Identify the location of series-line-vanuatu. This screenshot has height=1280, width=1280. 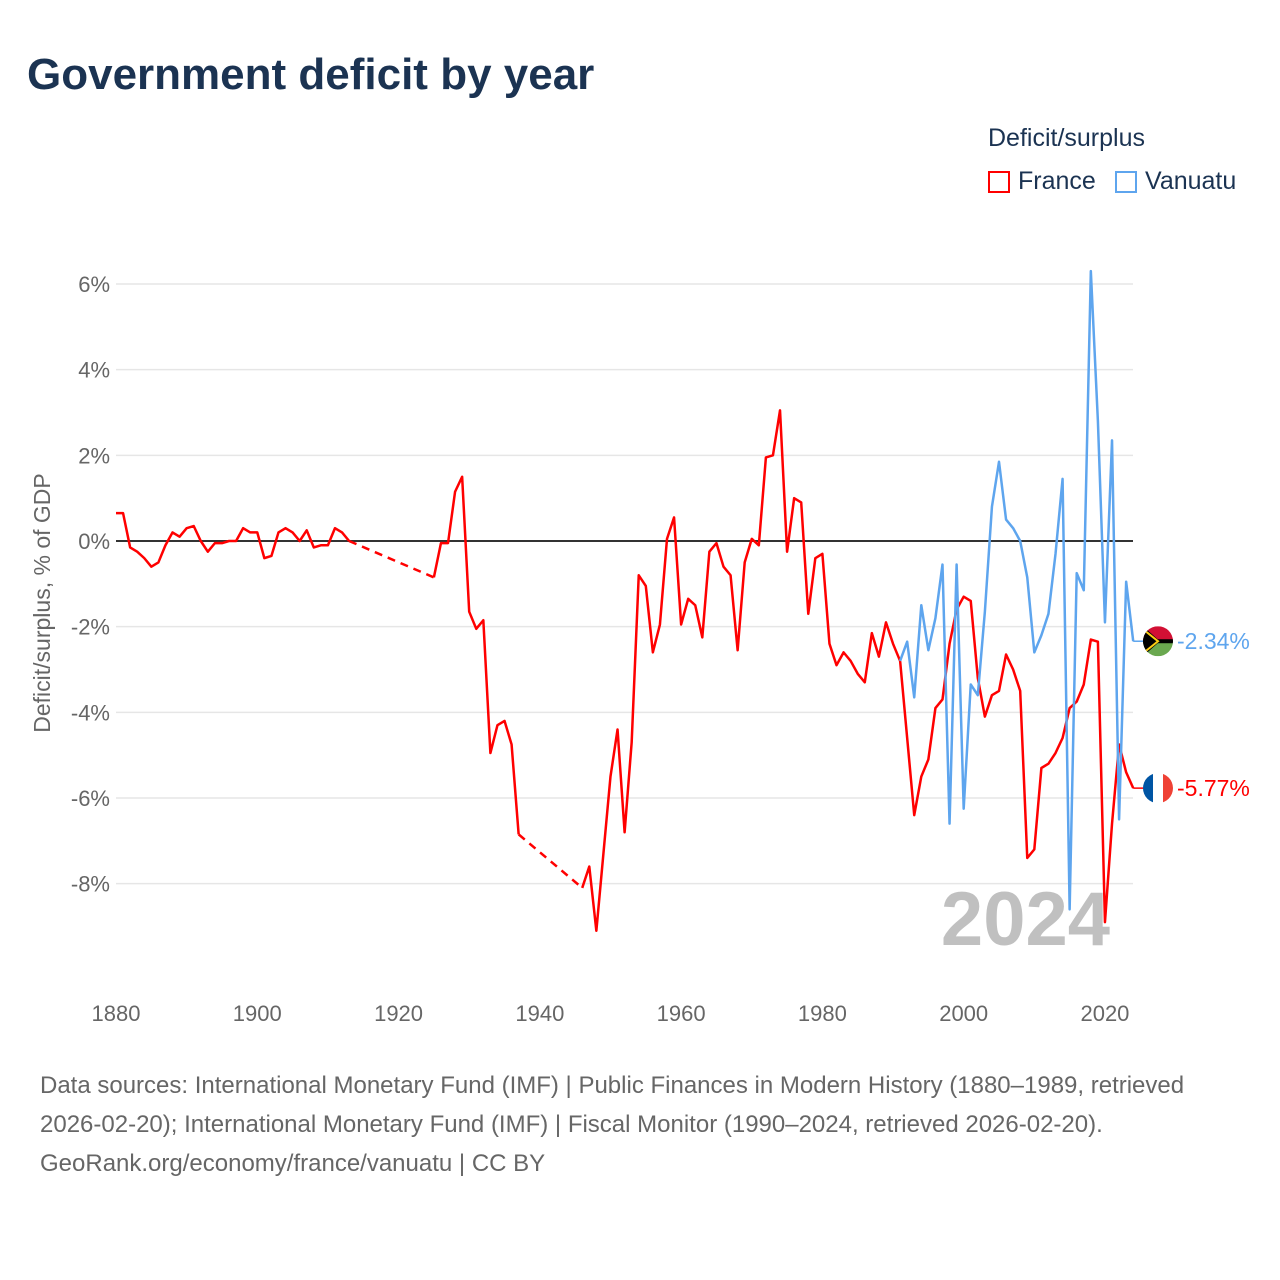
(1016, 590).